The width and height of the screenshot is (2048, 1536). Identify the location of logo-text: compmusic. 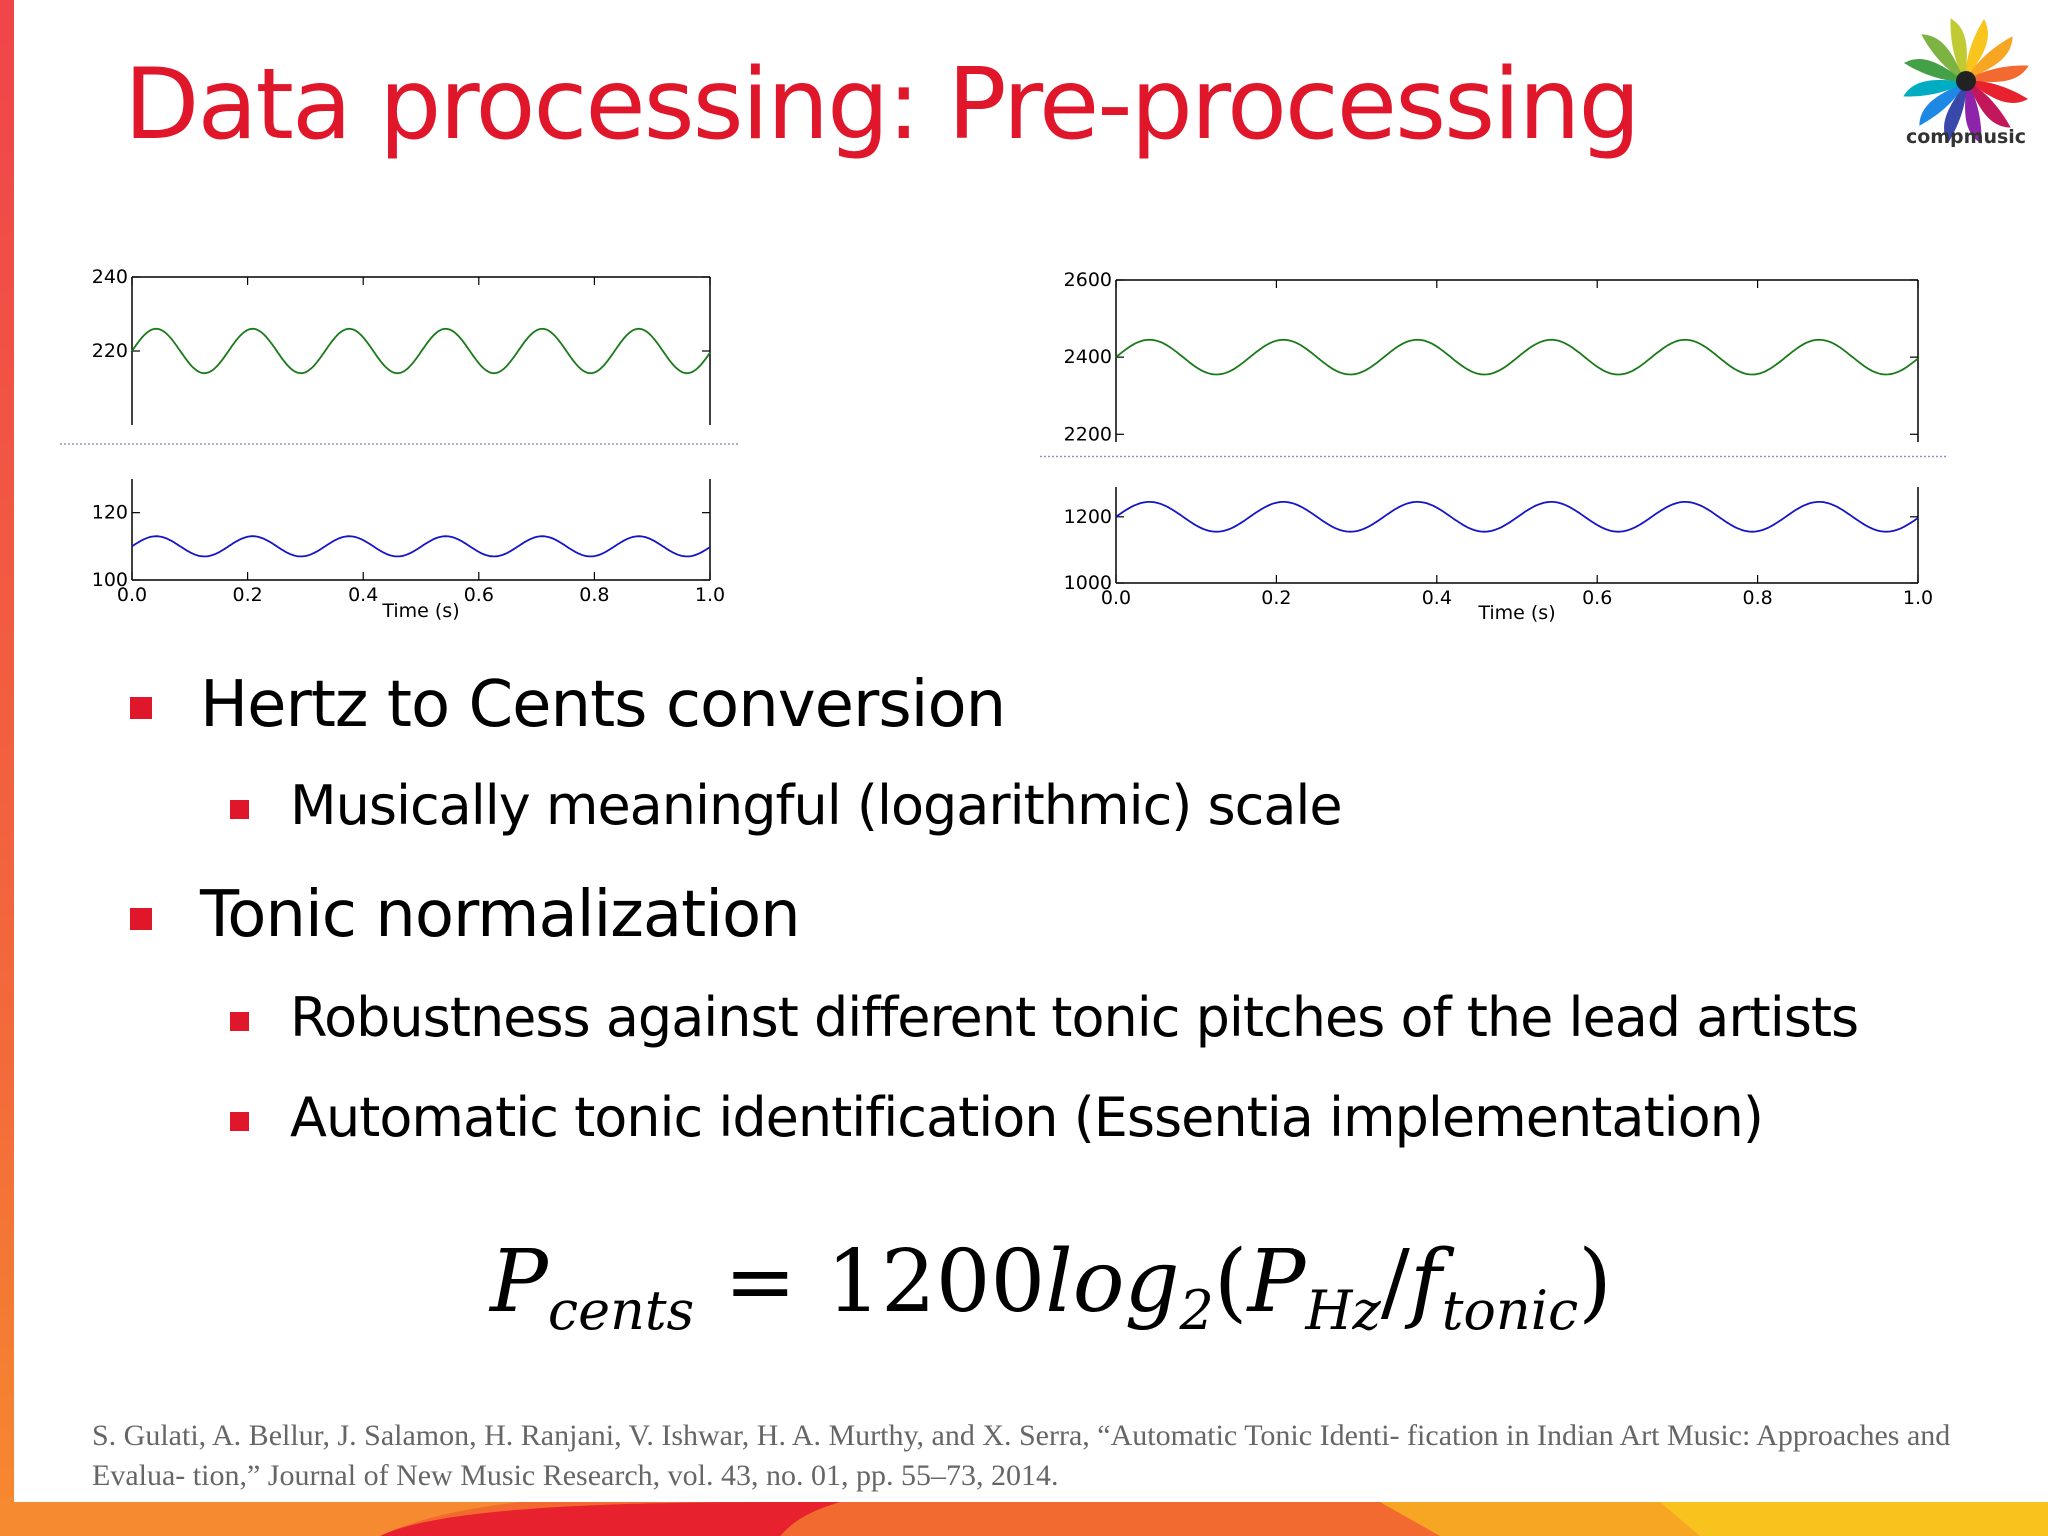
(1966, 137).